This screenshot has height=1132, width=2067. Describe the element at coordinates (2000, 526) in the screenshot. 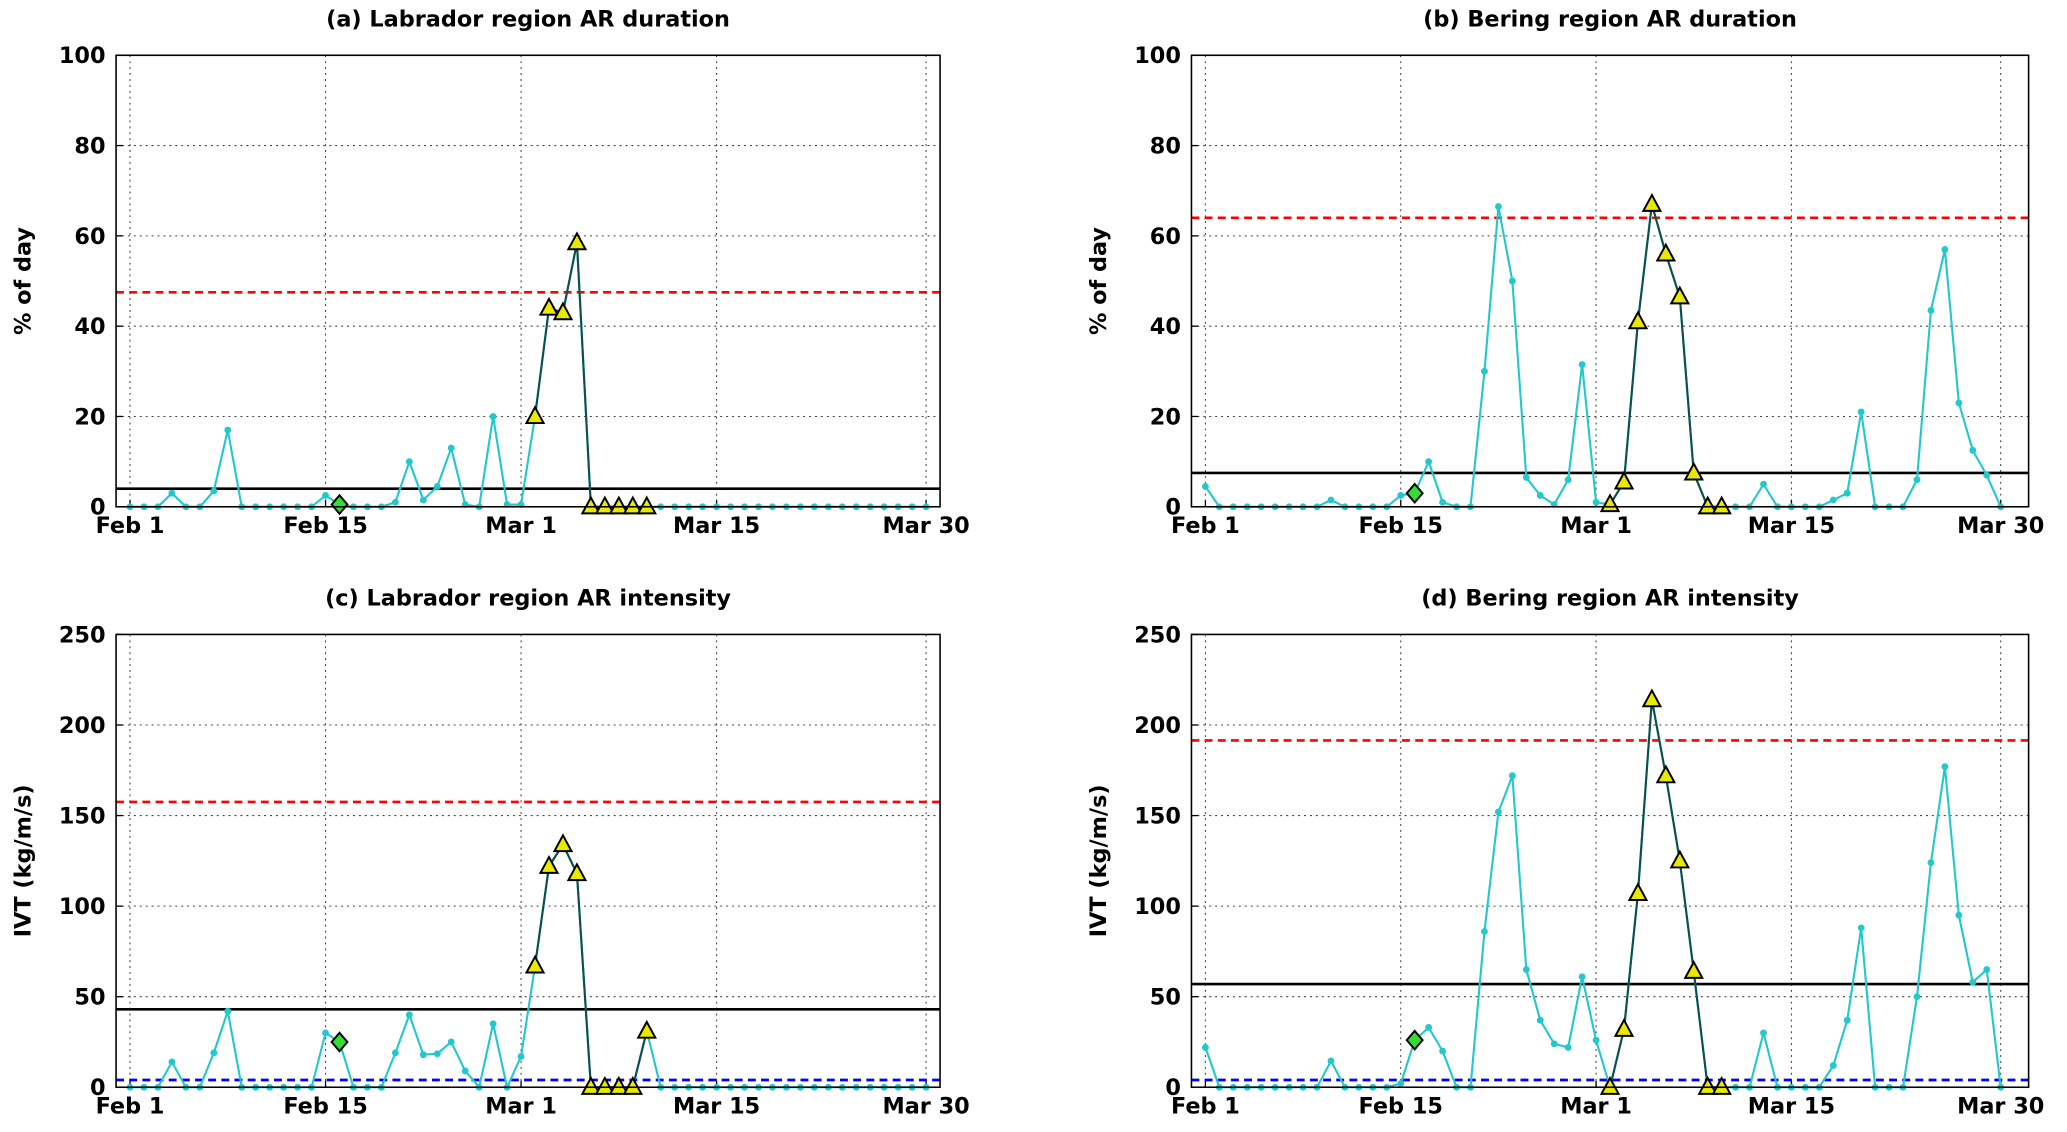

I see `x-tick-label: Mar 30` at that location.